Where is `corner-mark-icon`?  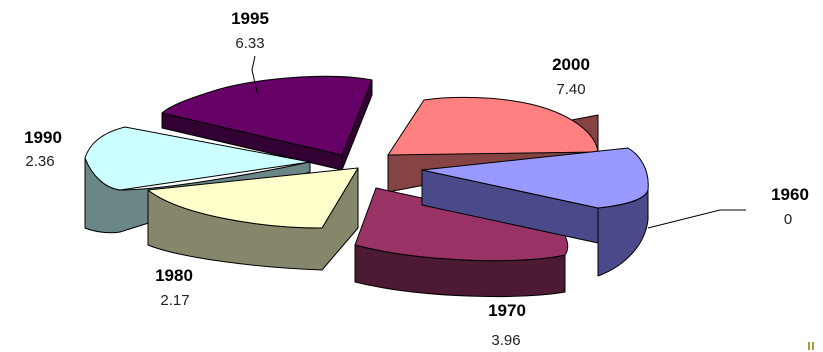 corner-mark-icon is located at coordinates (811, 346).